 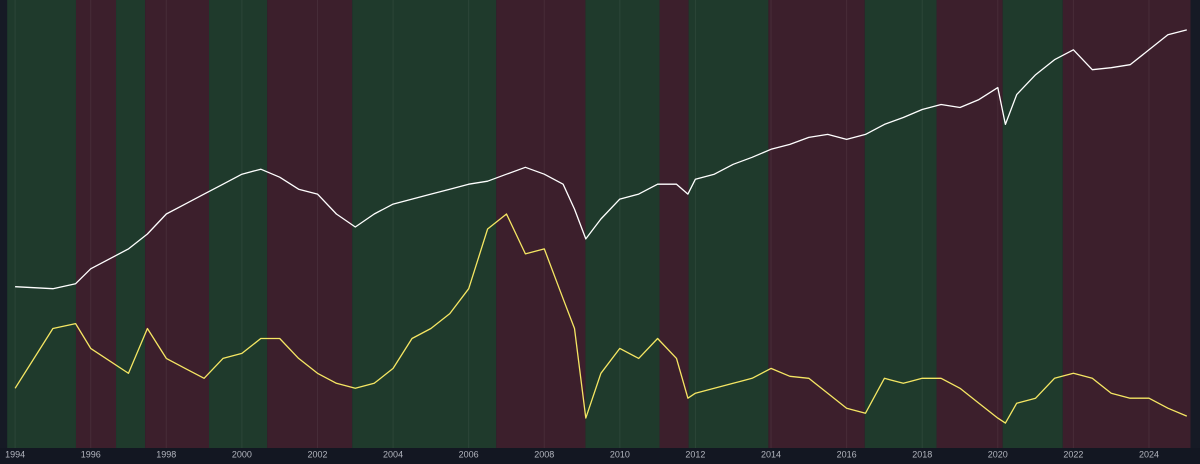 I want to click on x-tick-label: 2014, so click(x=771, y=454).